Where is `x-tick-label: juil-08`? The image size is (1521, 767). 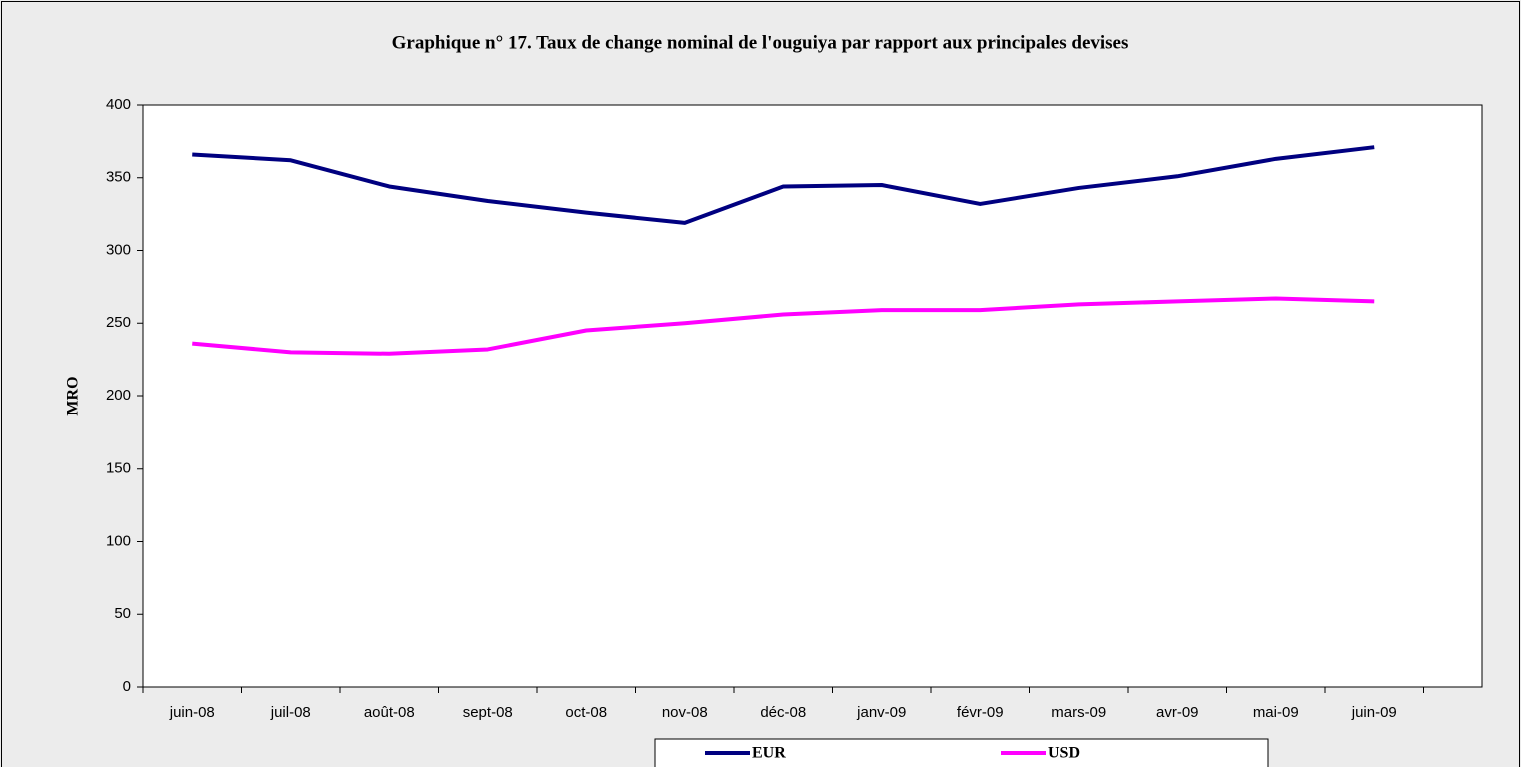 x-tick-label: juil-08 is located at coordinates (290, 712).